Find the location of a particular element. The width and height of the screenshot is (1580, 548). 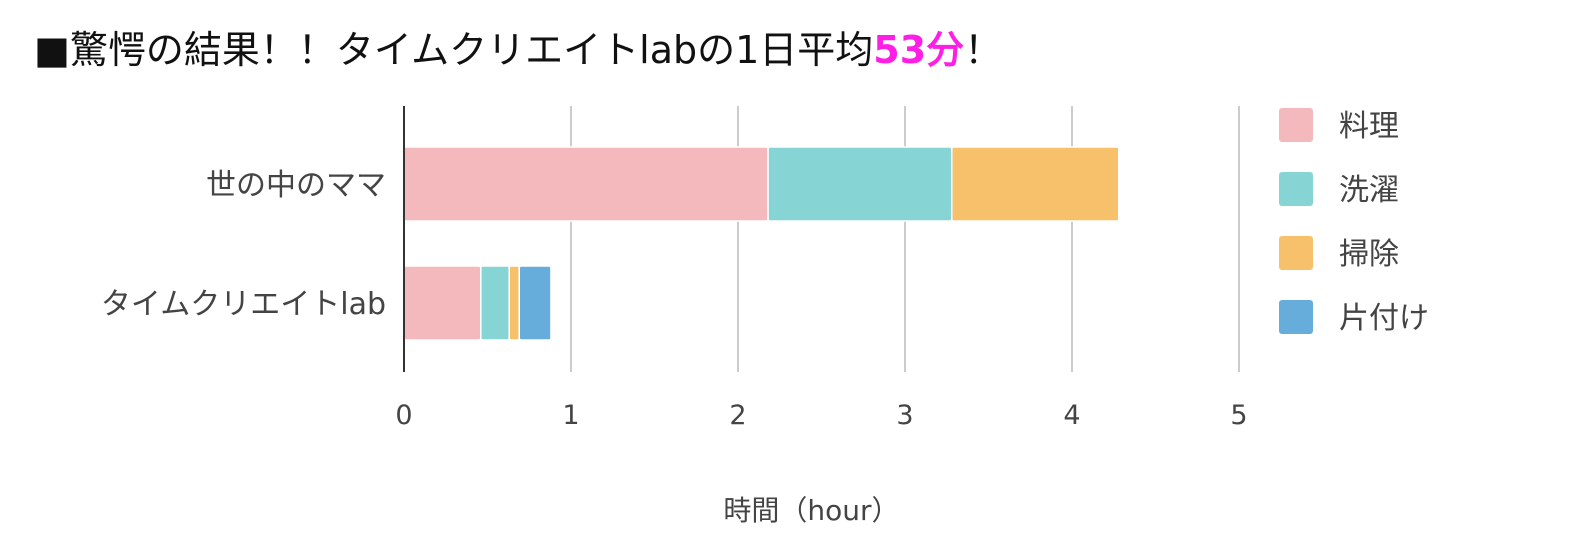

legend-label: 洗濯 is located at coordinates (1369, 190).